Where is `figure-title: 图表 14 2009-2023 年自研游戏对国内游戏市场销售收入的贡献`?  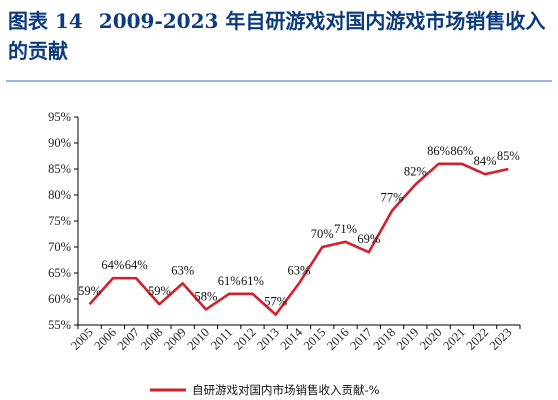 figure-title: 图表 14 2009-2023 年自研游戏对国内游戏市场销售收入的贡献 is located at coordinates (280, 36).